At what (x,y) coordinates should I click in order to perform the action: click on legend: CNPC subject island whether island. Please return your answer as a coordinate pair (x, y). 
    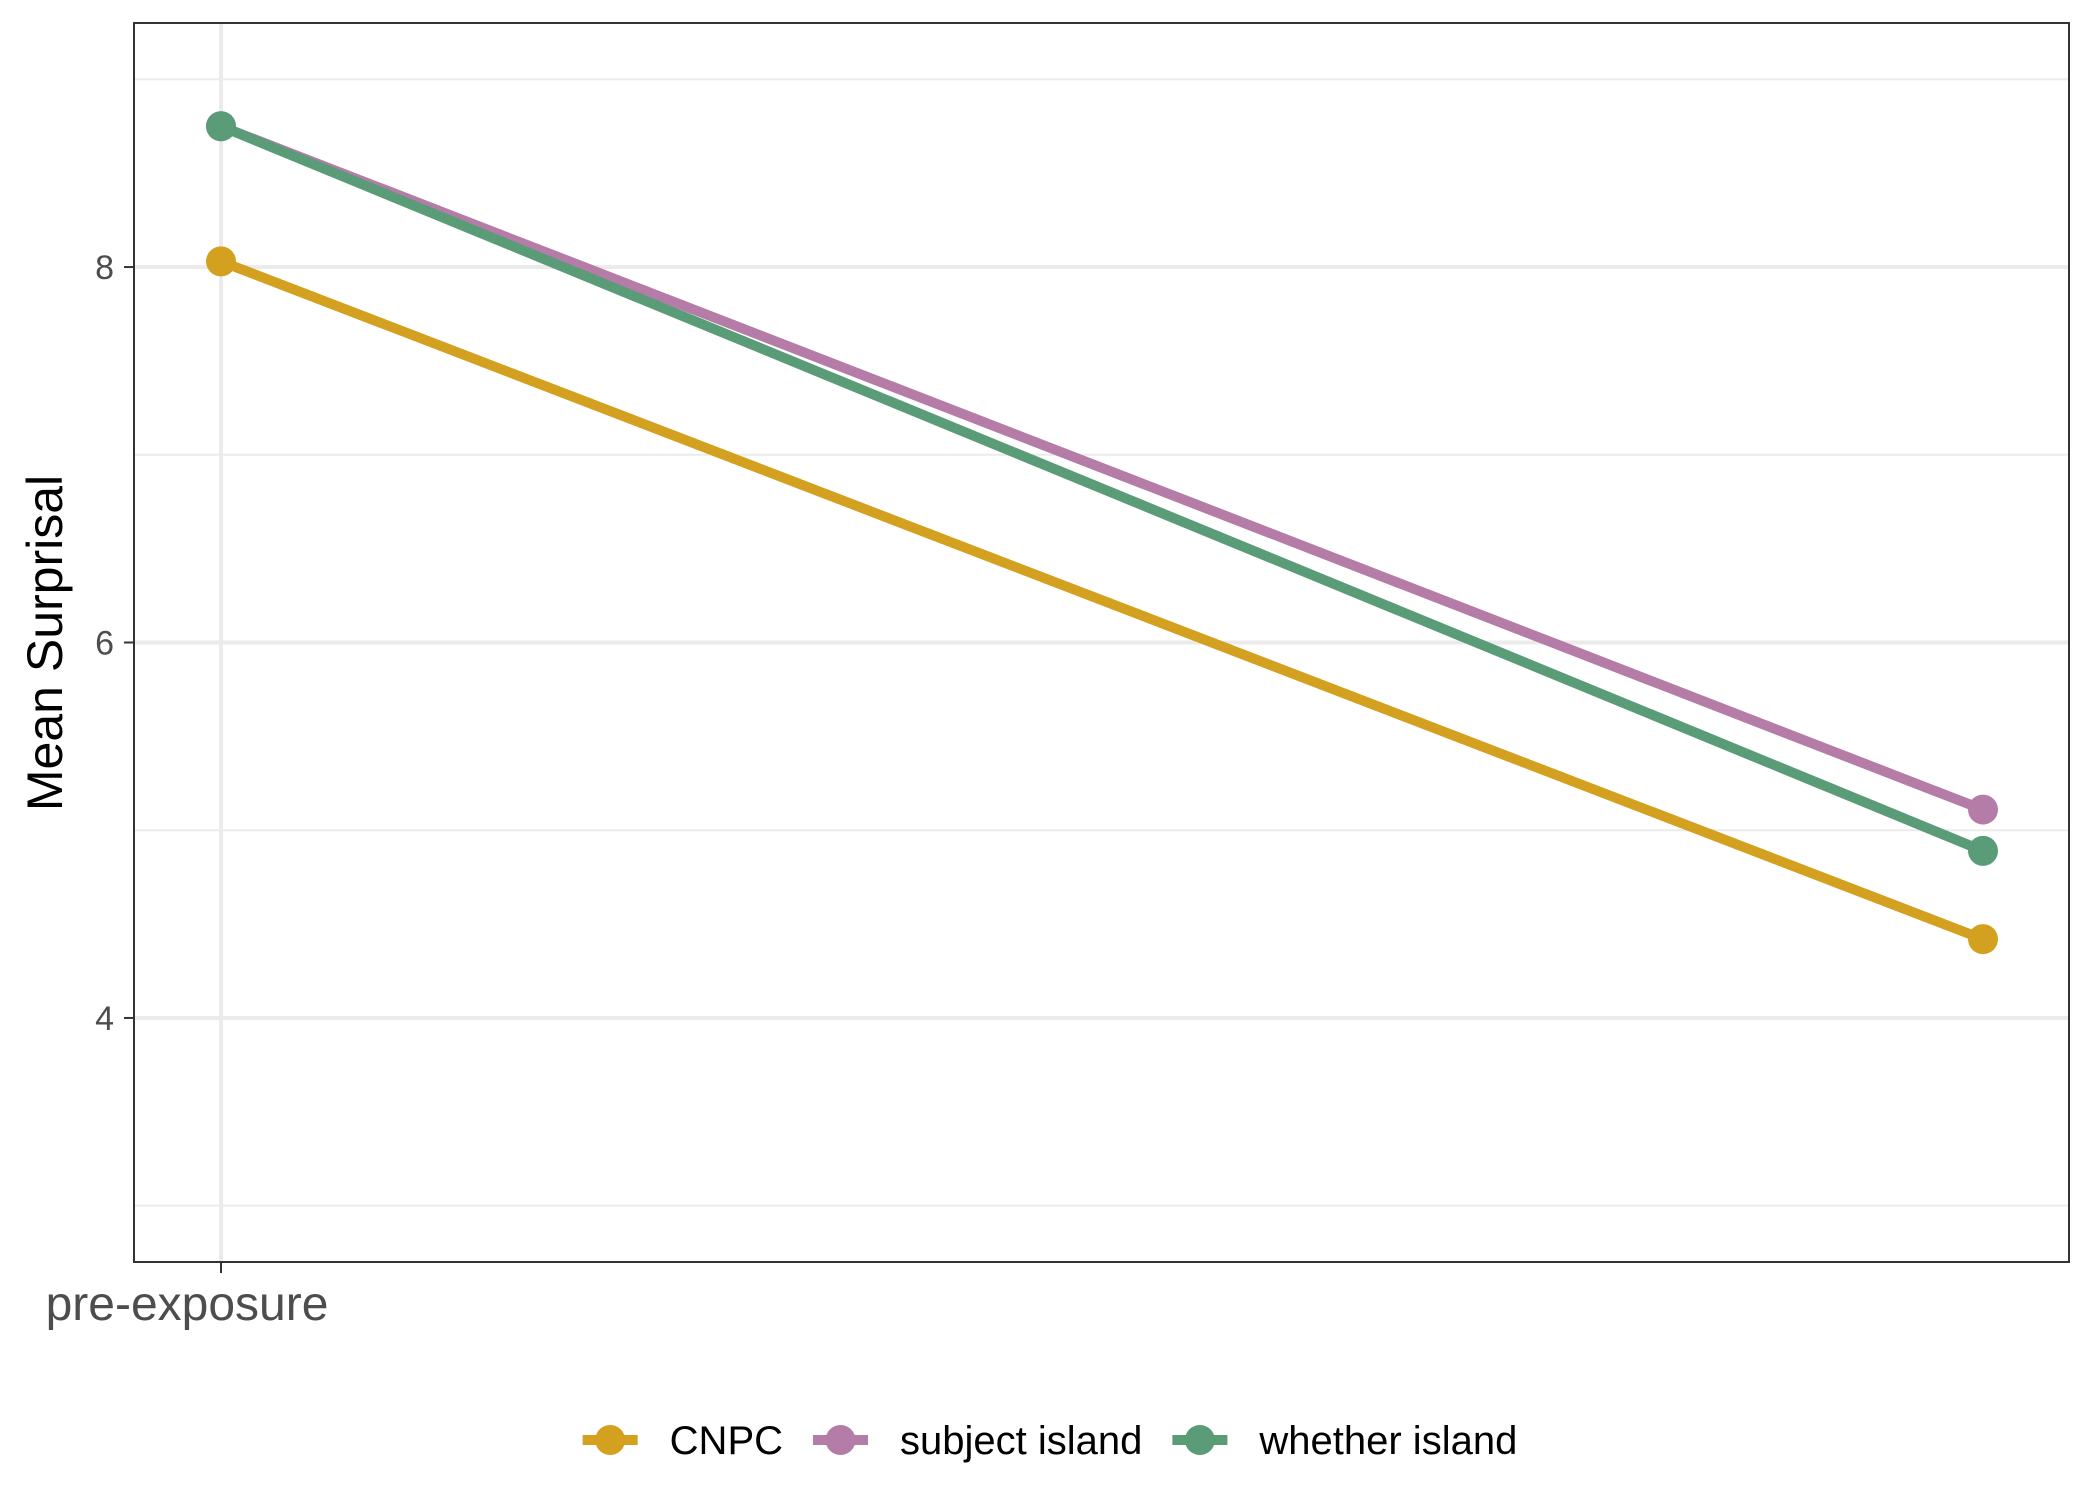
    Looking at the image, I should click on (1049, 1441).